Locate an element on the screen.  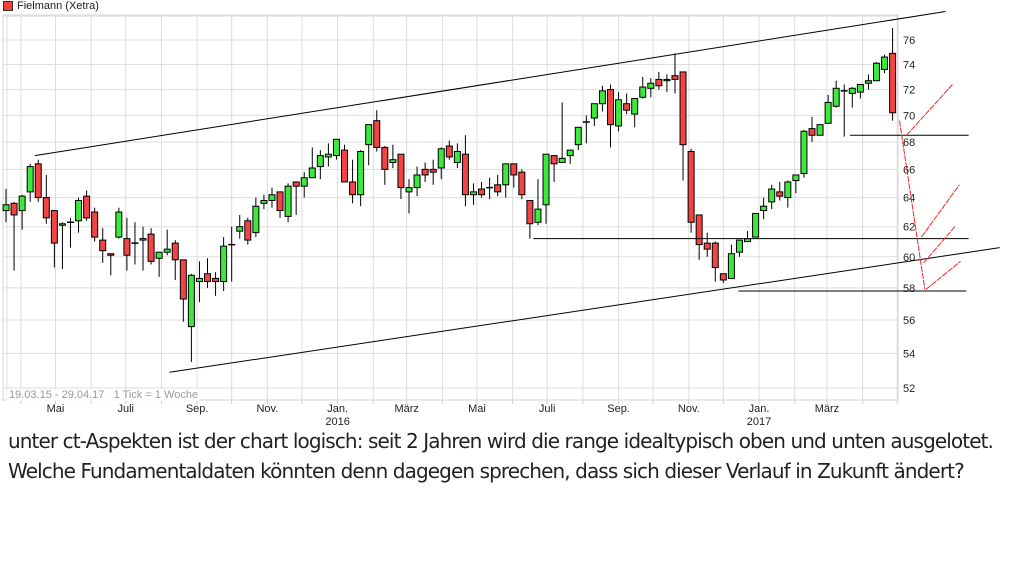
legend-swatch is located at coordinates (8, 6).